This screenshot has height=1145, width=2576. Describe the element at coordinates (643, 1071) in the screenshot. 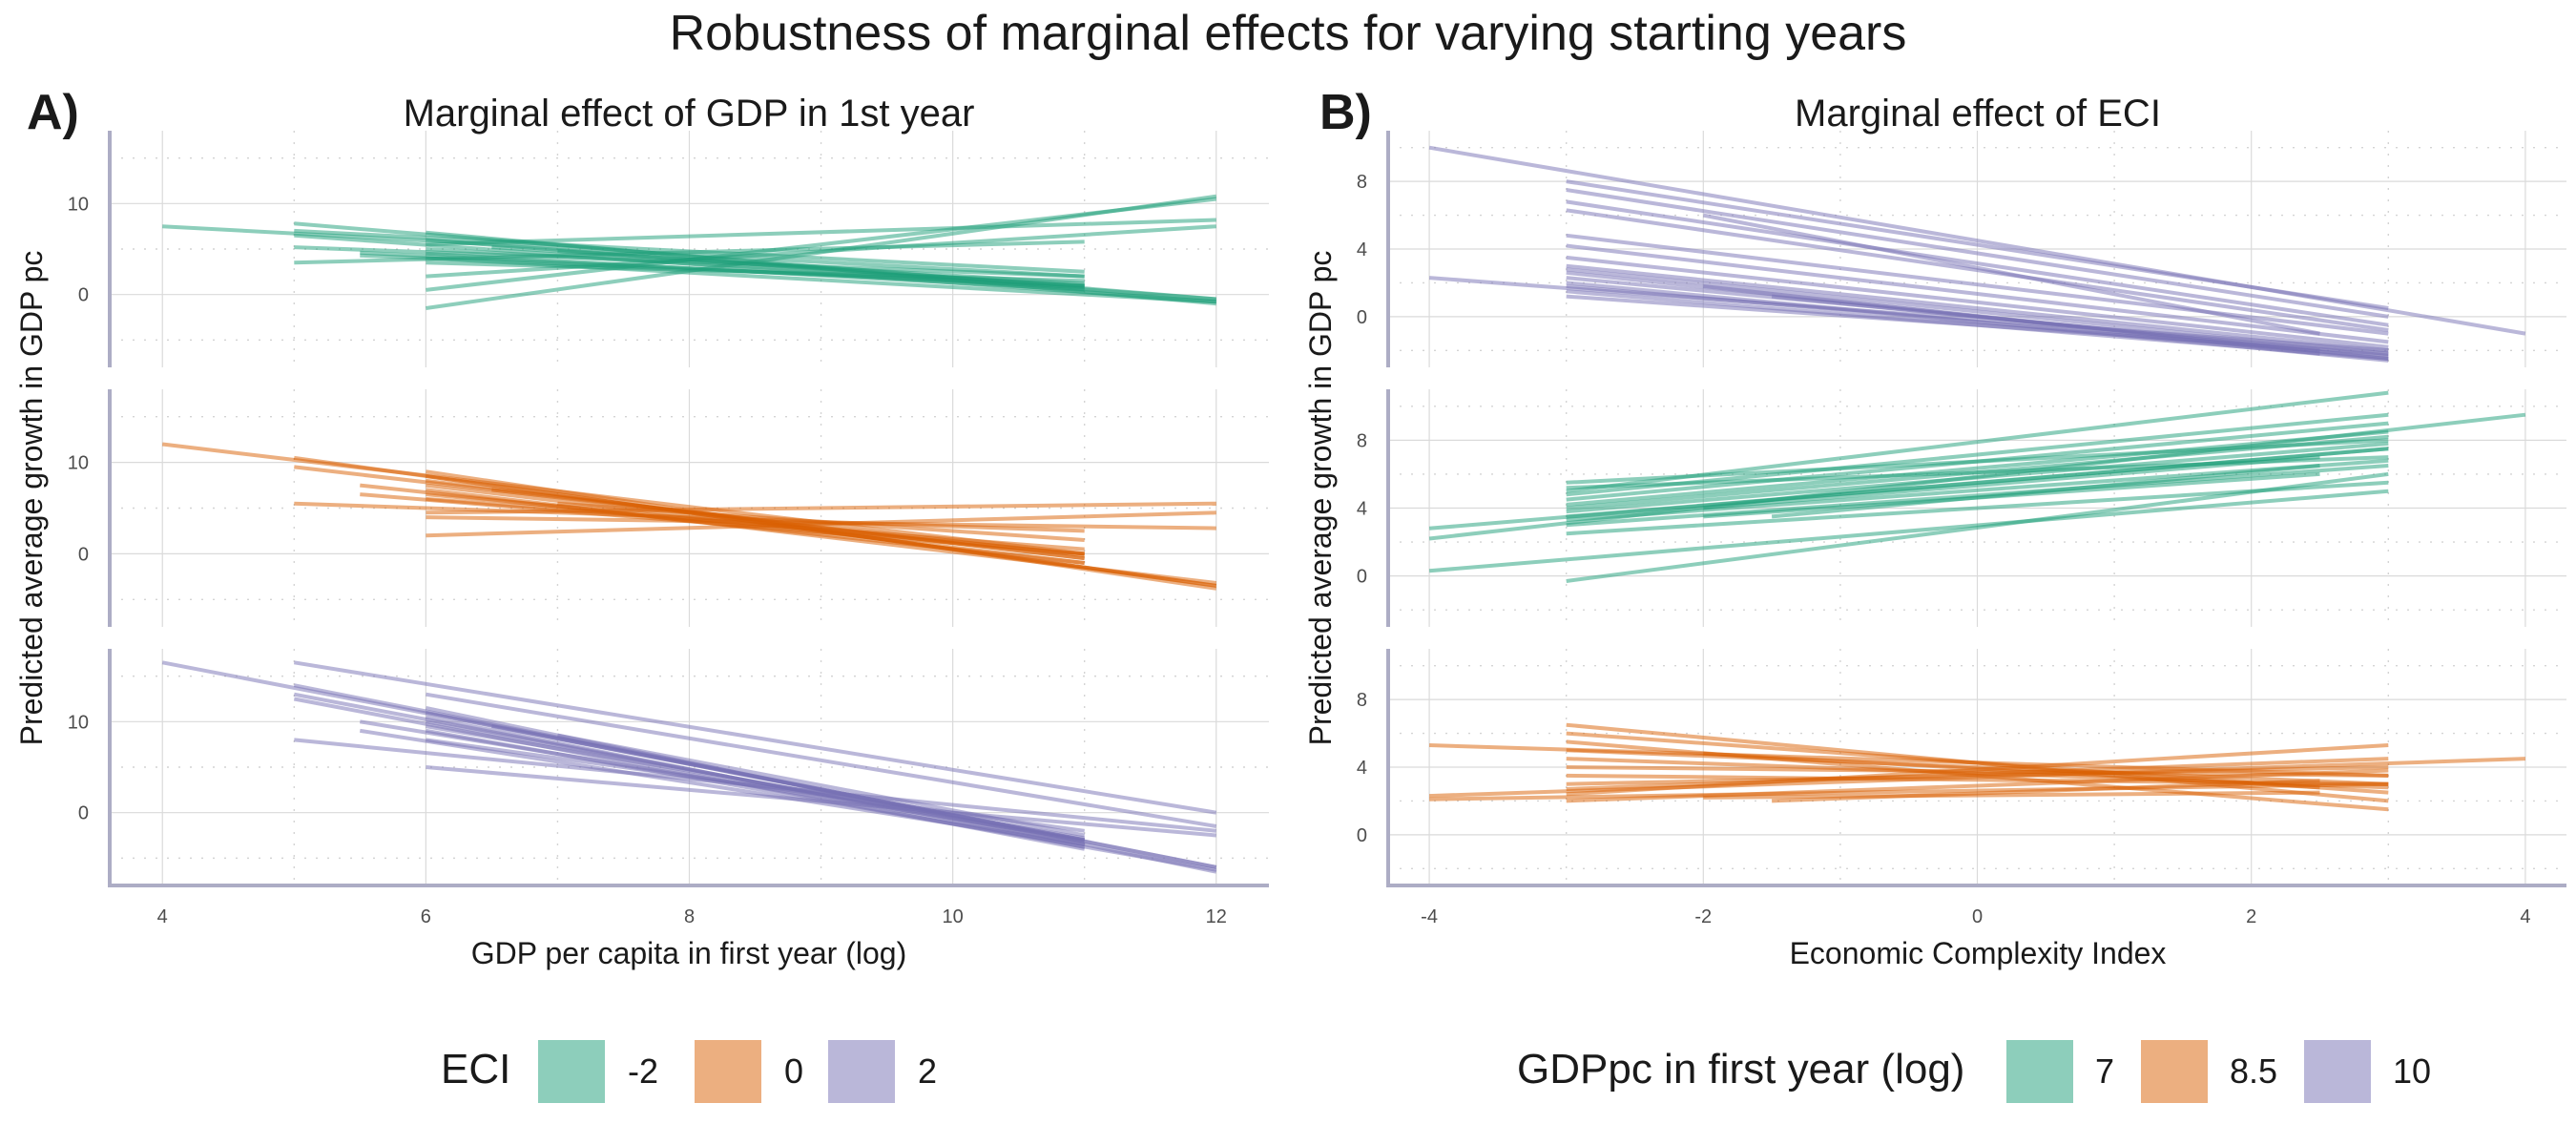

I see `legend-eci-label-1: -2` at that location.